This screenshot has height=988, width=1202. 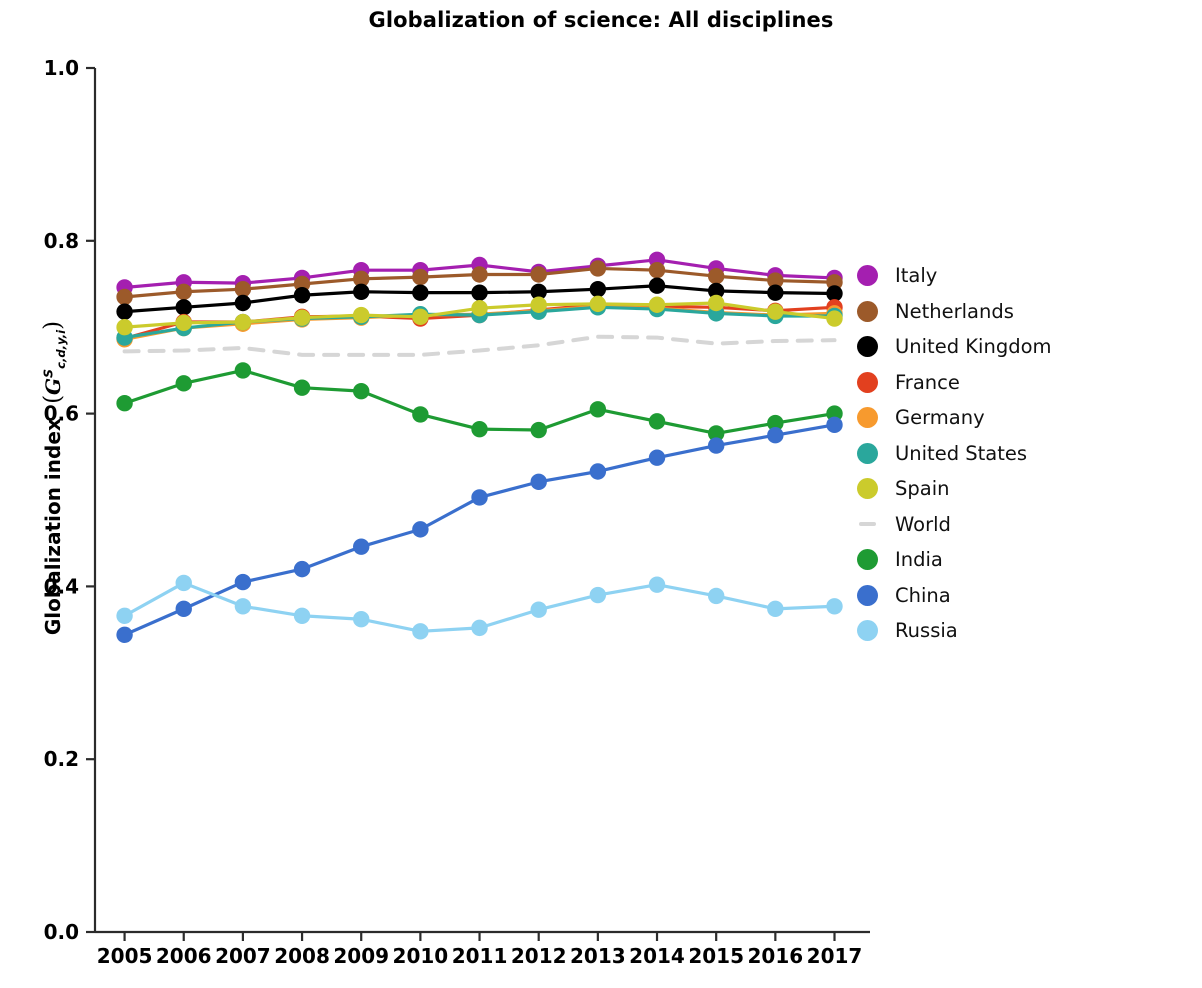 What do you see at coordinates (1017, 383) in the screenshot?
I see `legend-item-france: France` at bounding box center [1017, 383].